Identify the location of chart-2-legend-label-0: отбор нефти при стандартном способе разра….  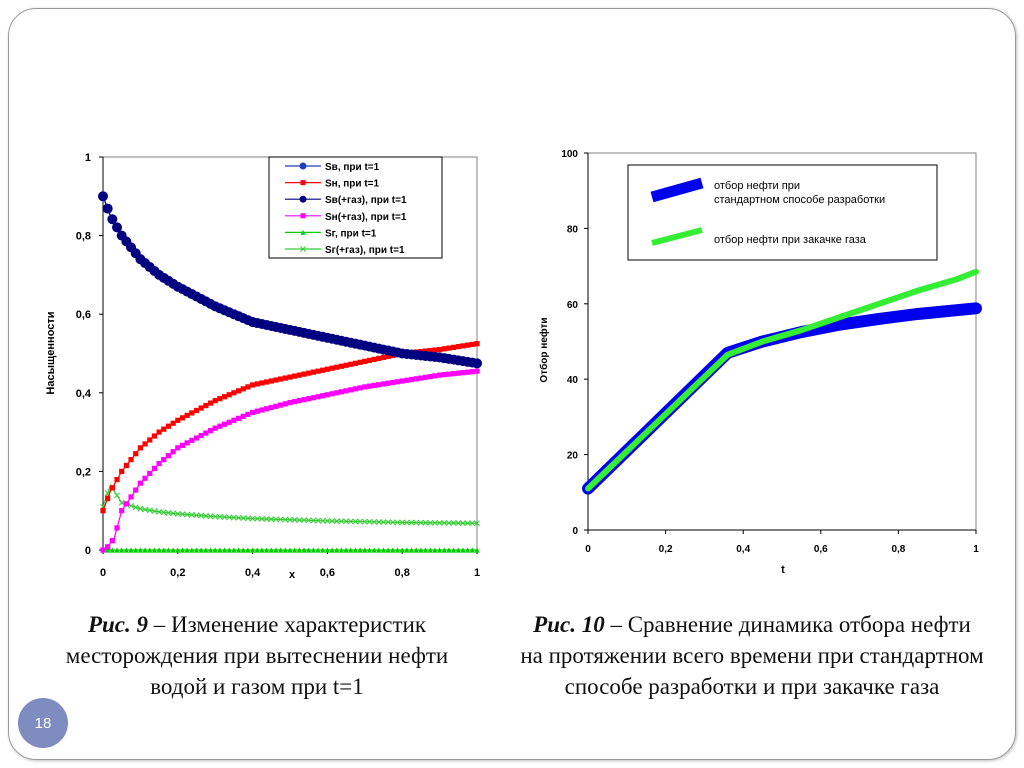
(799, 193).